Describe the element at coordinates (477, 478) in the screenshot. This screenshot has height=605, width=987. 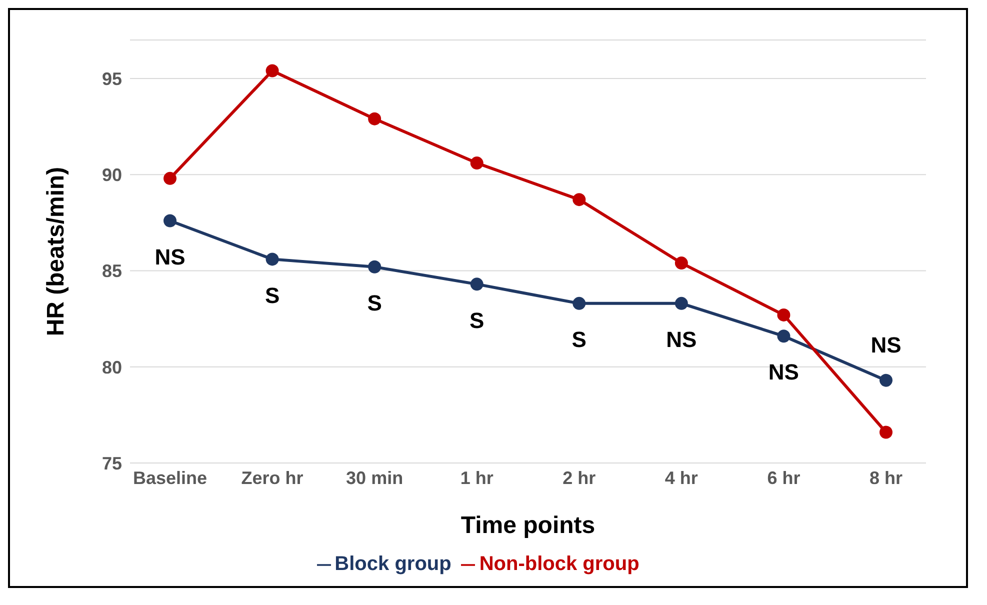
I see `x-tick-label: 1 hr` at that location.